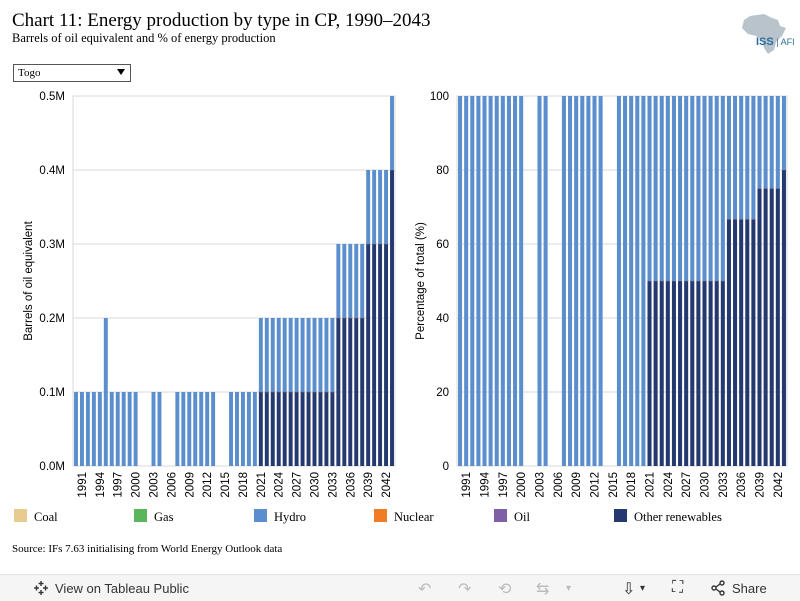  Describe the element at coordinates (569, 588) in the screenshot. I see `refresh-dropdown-icon: ▾` at that location.